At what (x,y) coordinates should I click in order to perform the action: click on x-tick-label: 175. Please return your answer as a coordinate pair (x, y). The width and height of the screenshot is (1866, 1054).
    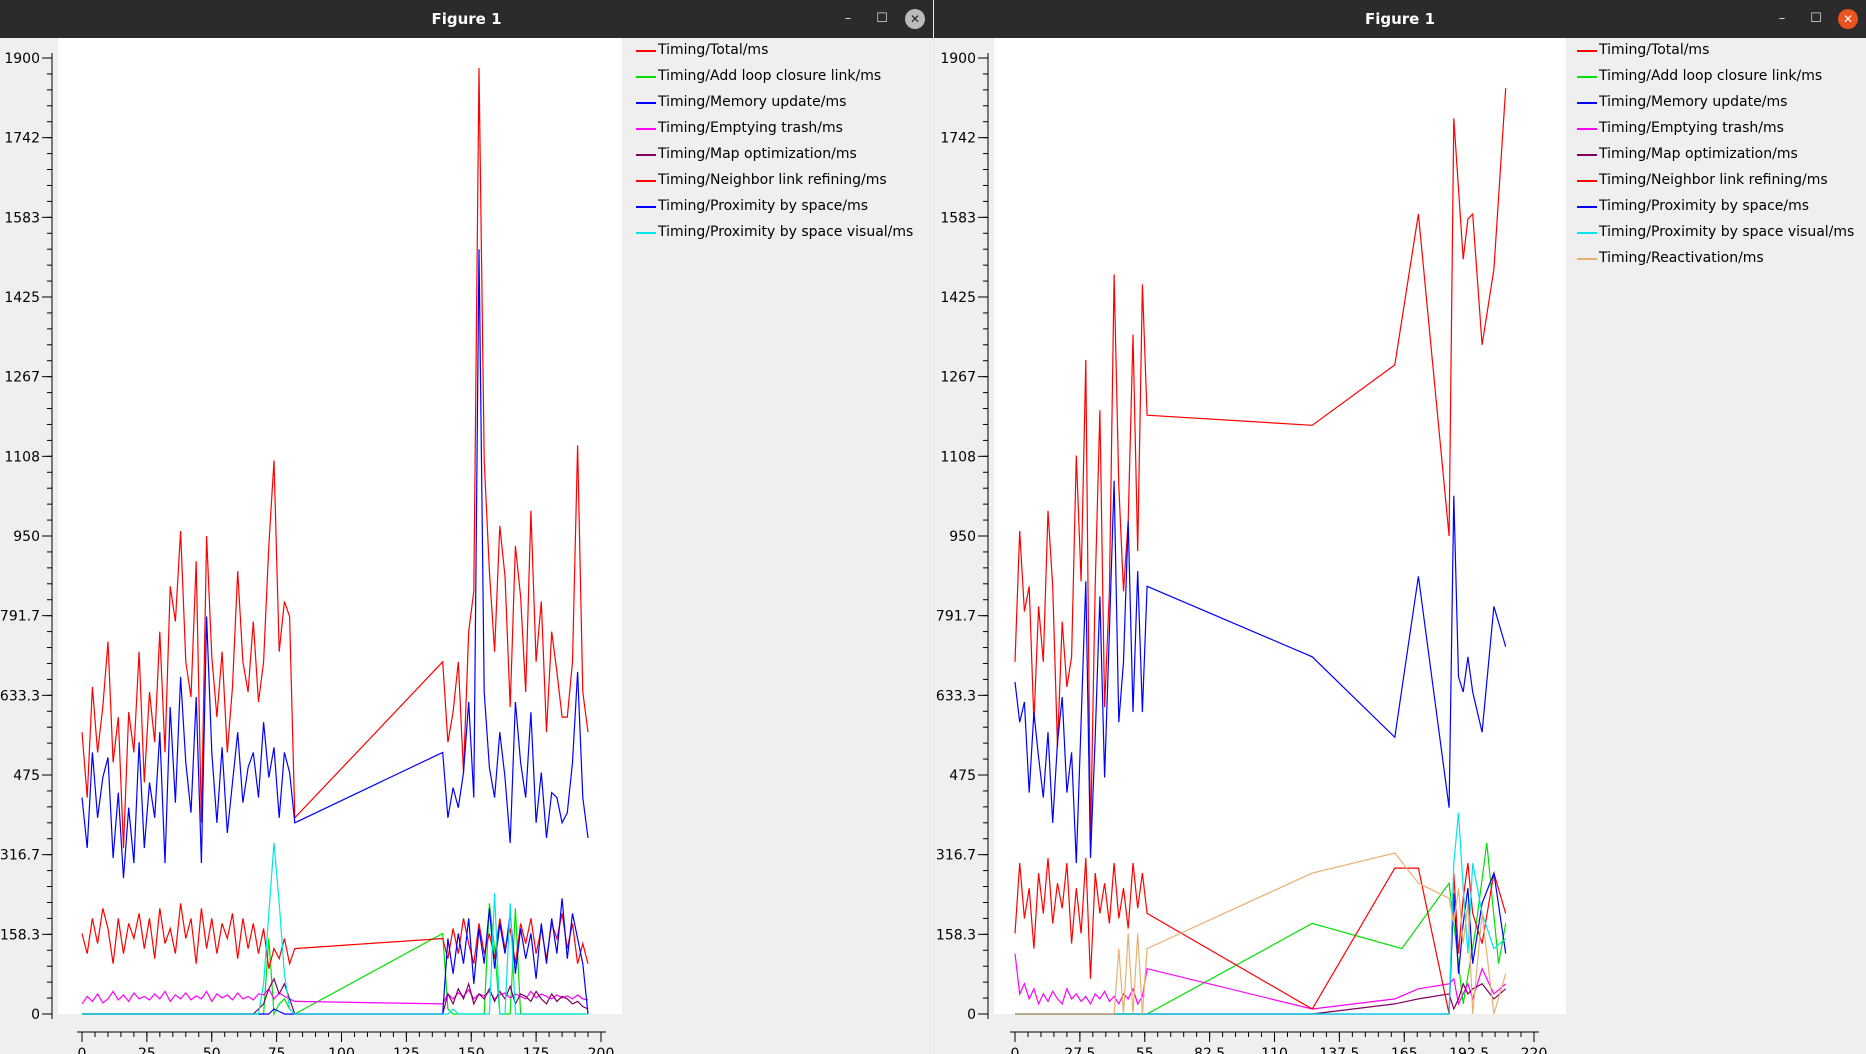
    Looking at the image, I should click on (536, 1050).